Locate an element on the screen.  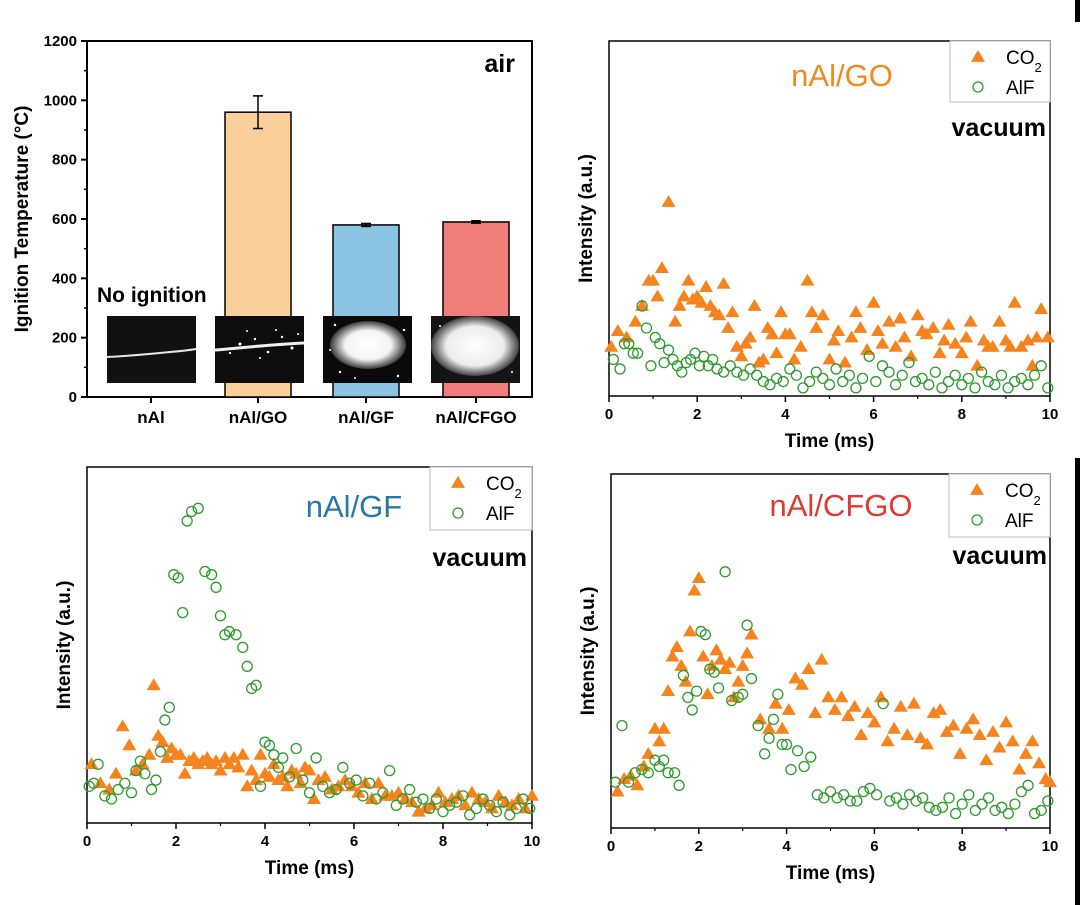
x-tick-label: 4 is located at coordinates (265, 841).